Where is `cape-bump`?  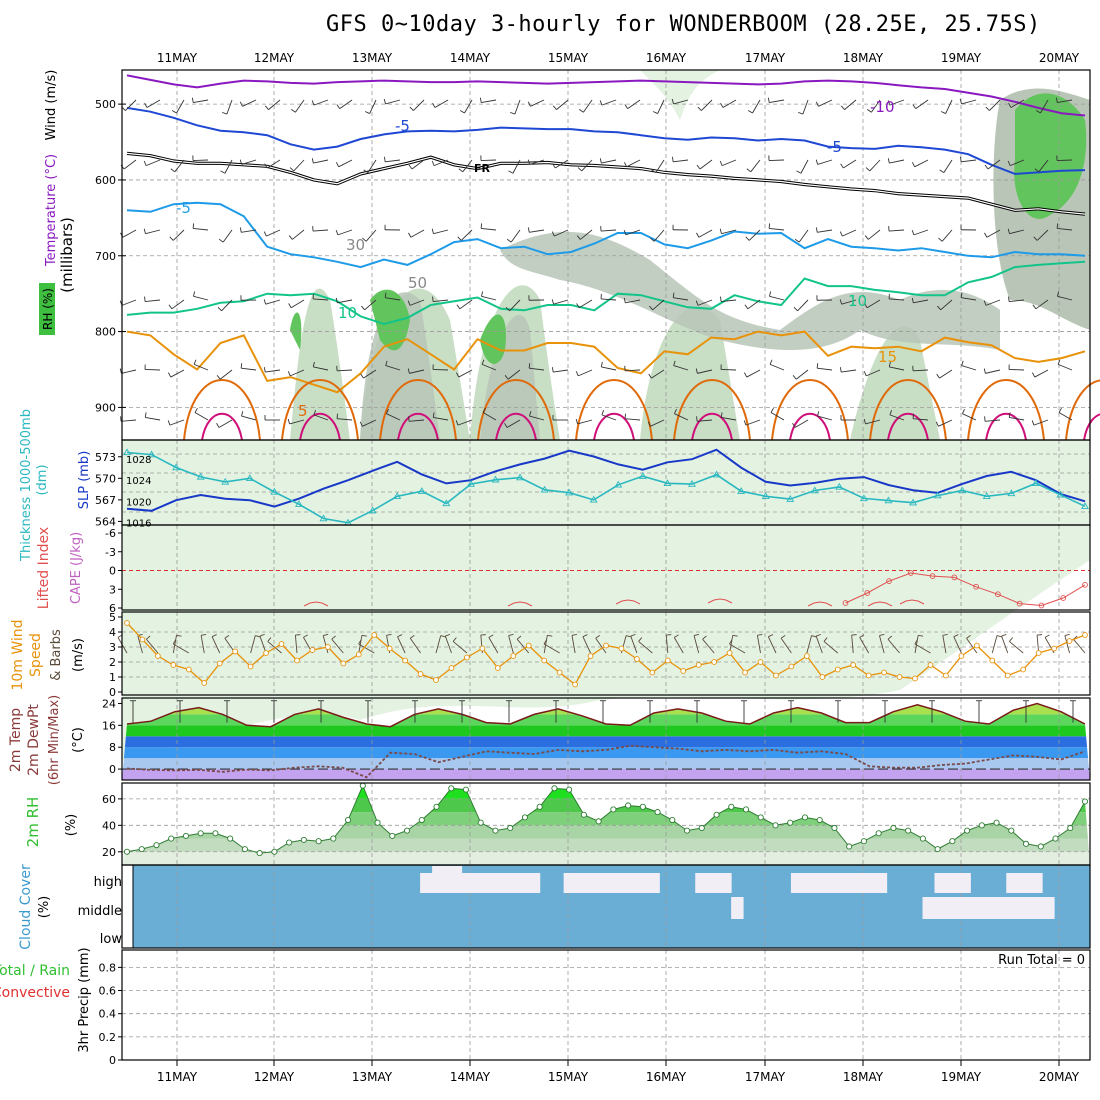
cape-bump is located at coordinates (628, 602).